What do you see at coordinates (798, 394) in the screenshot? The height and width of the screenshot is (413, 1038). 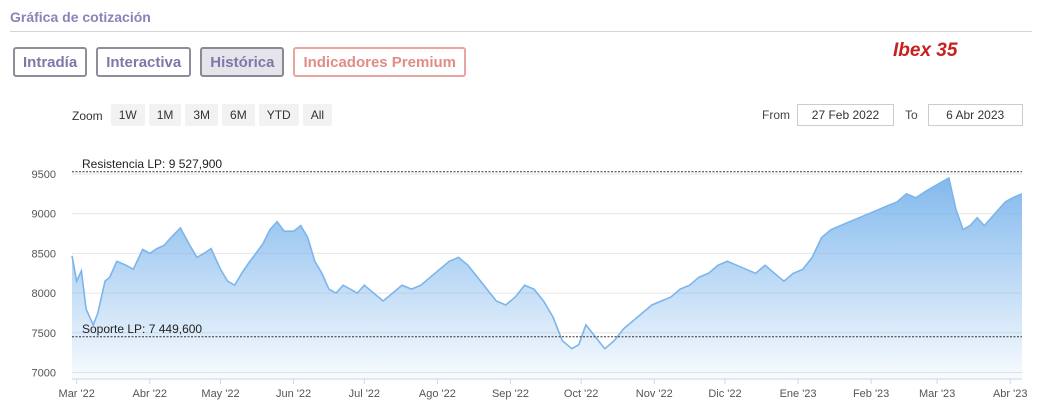 I see `x-tick-label: Ene '23` at bounding box center [798, 394].